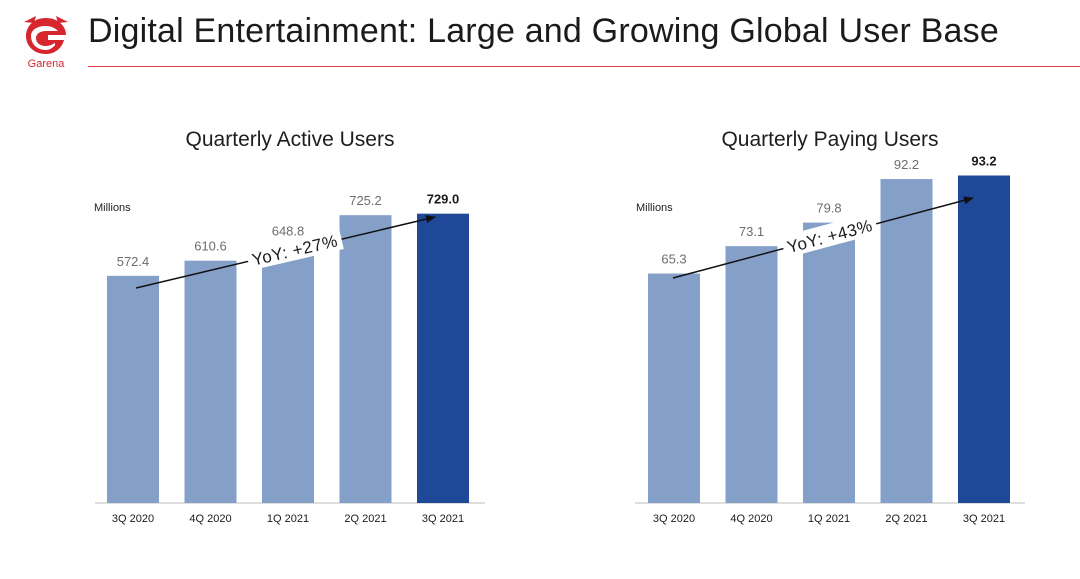 The width and height of the screenshot is (1080, 579). Describe the element at coordinates (828, 208) in the screenshot. I see `bar-value-label: 79.8` at that location.